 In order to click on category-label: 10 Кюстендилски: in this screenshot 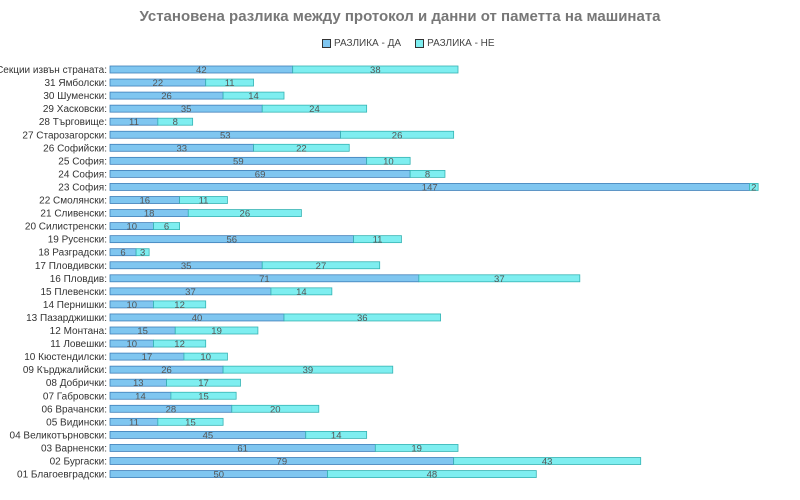, I will do `click(65, 357)`.